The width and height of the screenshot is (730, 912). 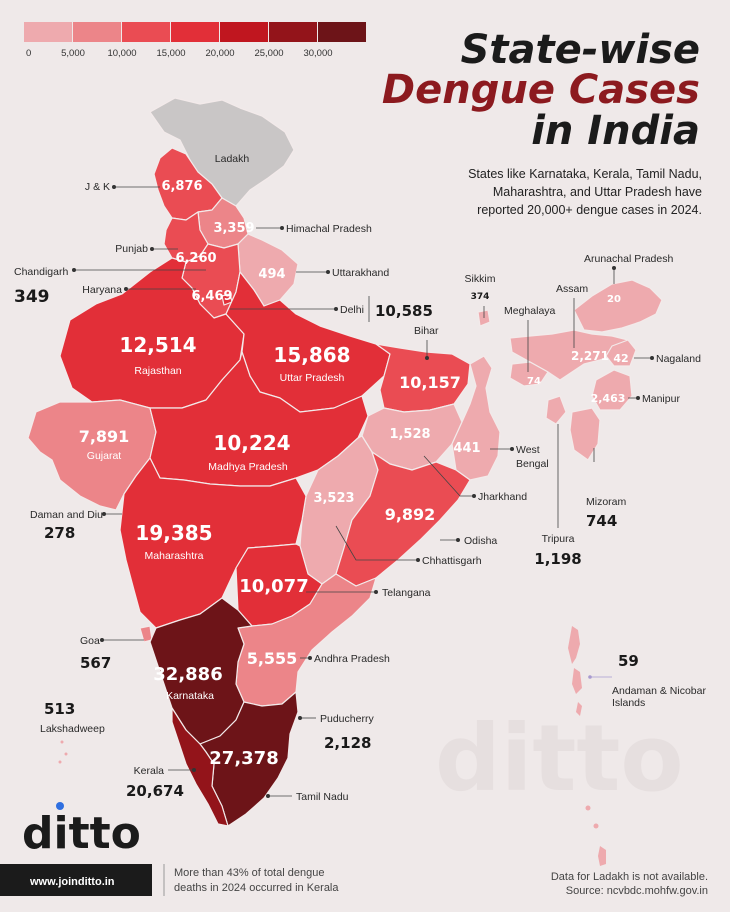 What do you see at coordinates (376, 543) in the screenshot?
I see `leader-chhattisgarh` at bounding box center [376, 543].